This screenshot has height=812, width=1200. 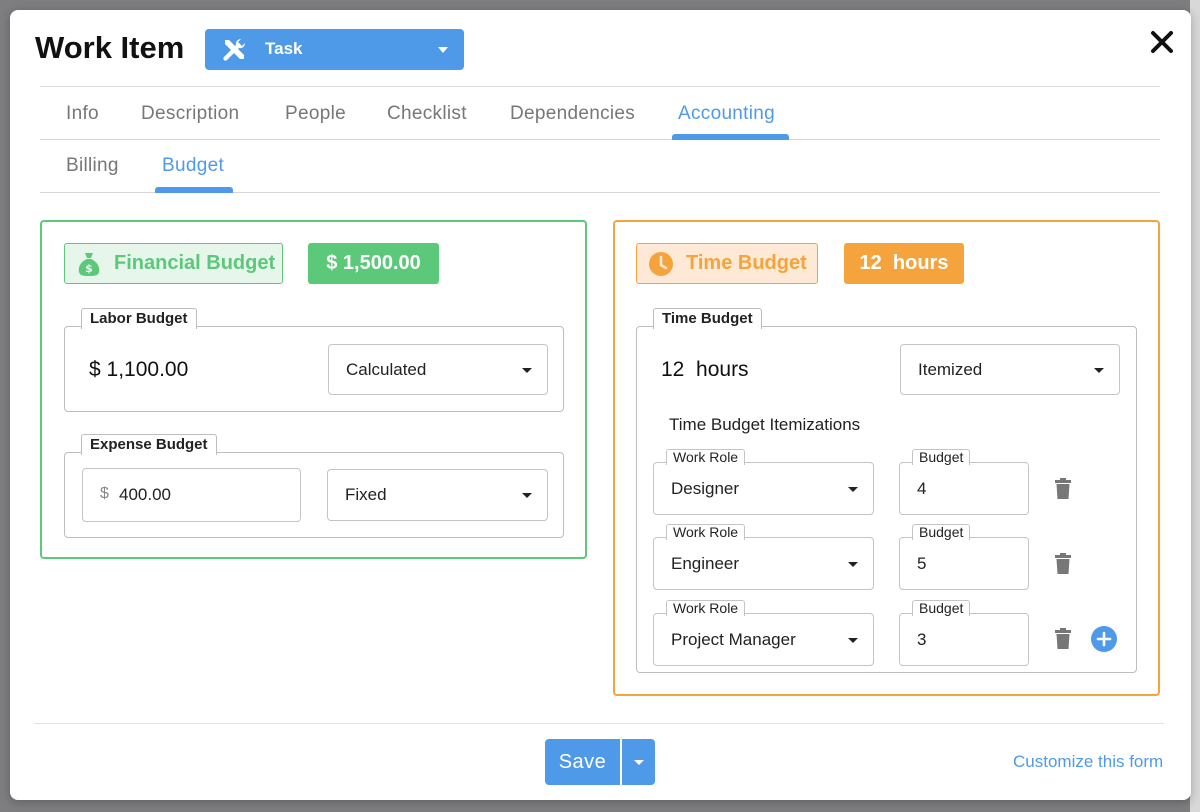 I want to click on close-icon, so click(x=1162, y=42).